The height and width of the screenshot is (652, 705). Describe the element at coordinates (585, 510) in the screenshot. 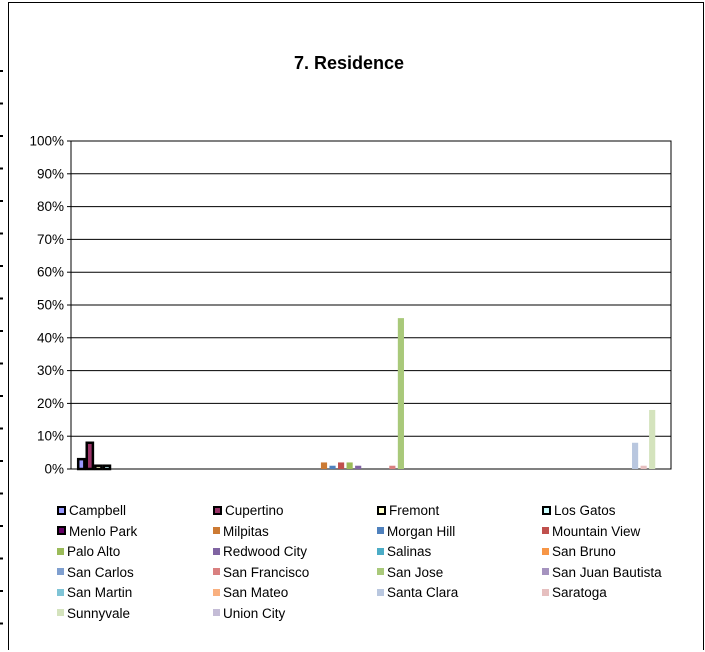

I see `legend-label: Los Gatos` at that location.